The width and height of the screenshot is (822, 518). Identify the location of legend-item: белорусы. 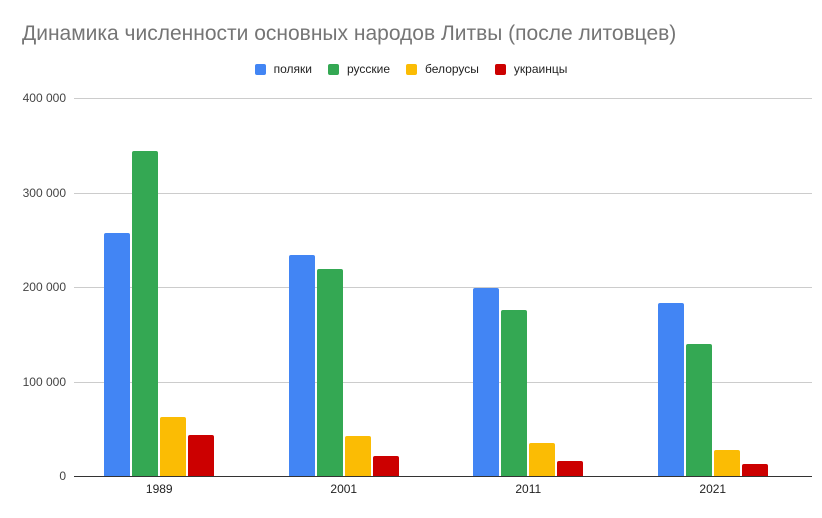
(442, 69).